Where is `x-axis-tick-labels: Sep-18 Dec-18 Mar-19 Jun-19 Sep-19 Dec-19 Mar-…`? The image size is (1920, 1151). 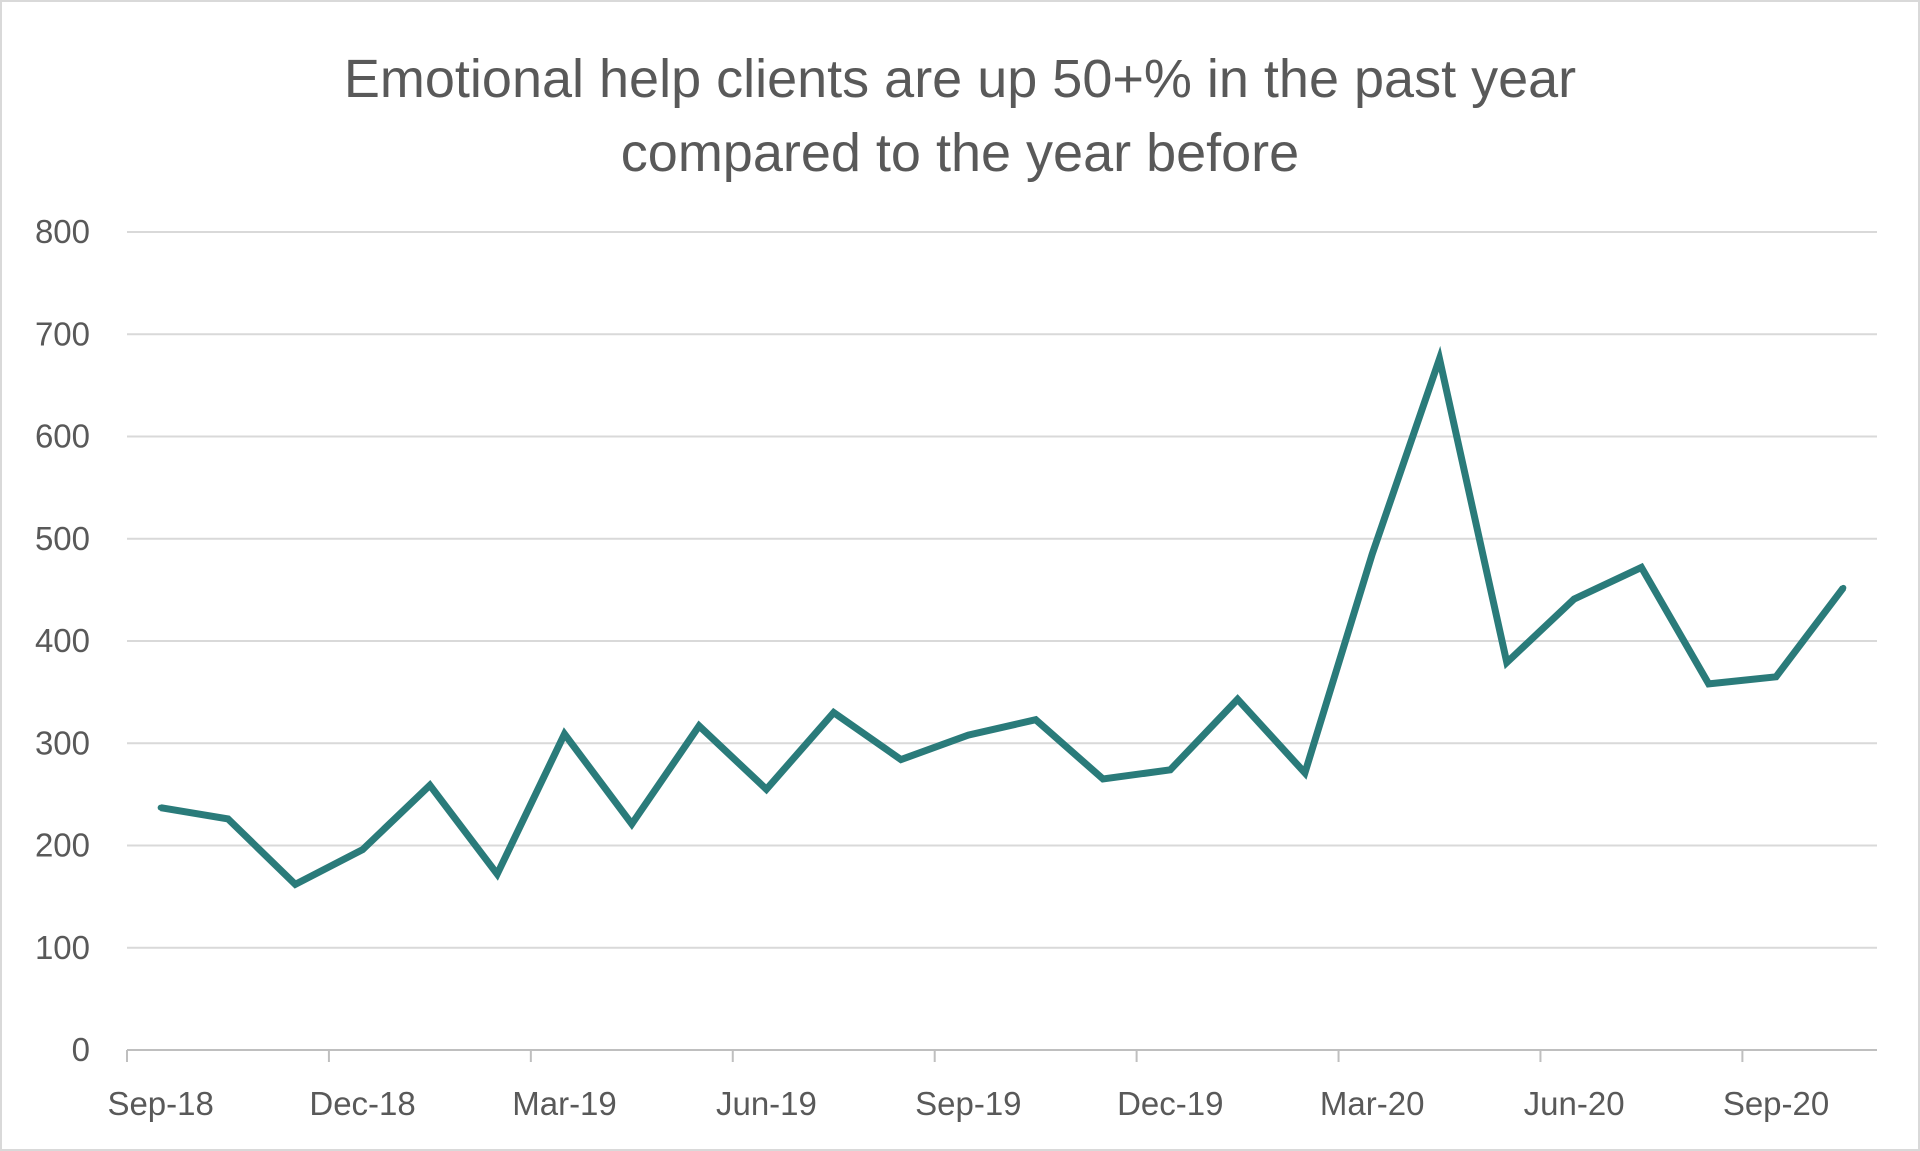 x-axis-tick-labels: Sep-18 Dec-18 Mar-19 Jun-19 Sep-19 Dec-19 Mar-… is located at coordinates (968, 1103).